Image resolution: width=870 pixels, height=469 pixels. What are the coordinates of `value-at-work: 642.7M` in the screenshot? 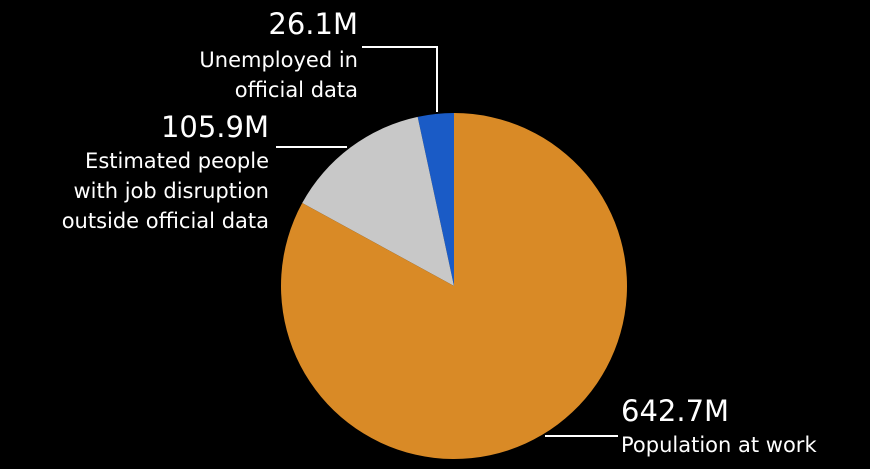 It's located at (675, 411).